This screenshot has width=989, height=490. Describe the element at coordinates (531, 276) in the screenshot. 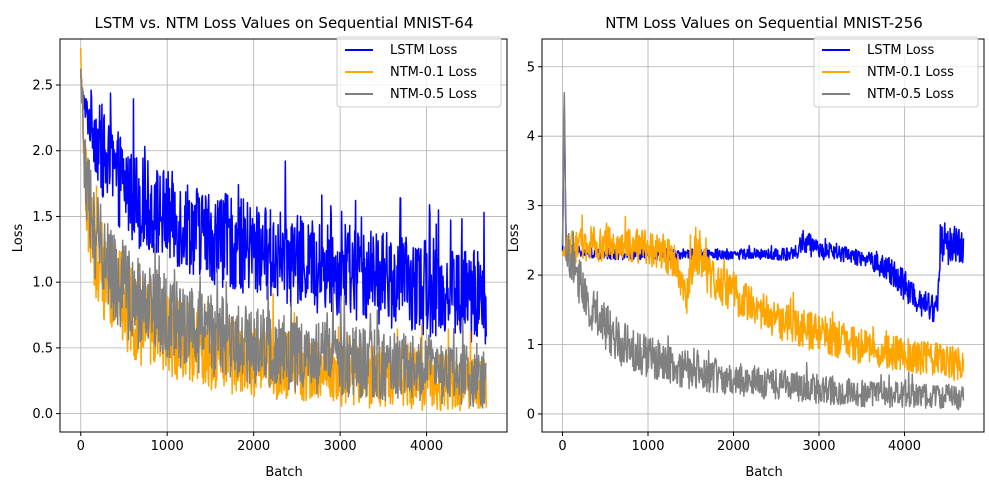

I see `y-tick-label: 2` at that location.